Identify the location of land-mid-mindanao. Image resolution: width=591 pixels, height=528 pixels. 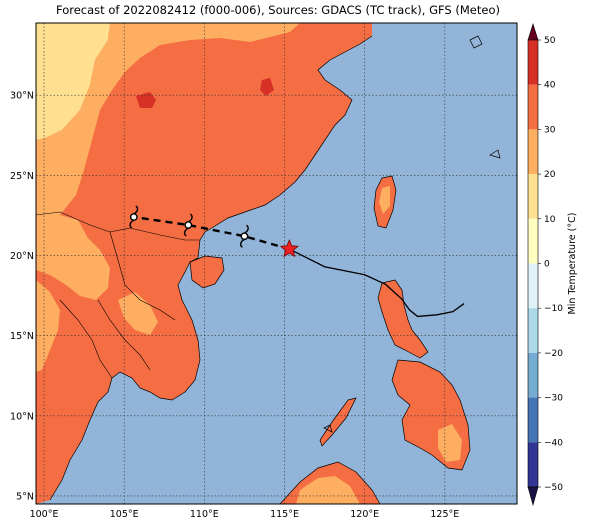
(450, 443).